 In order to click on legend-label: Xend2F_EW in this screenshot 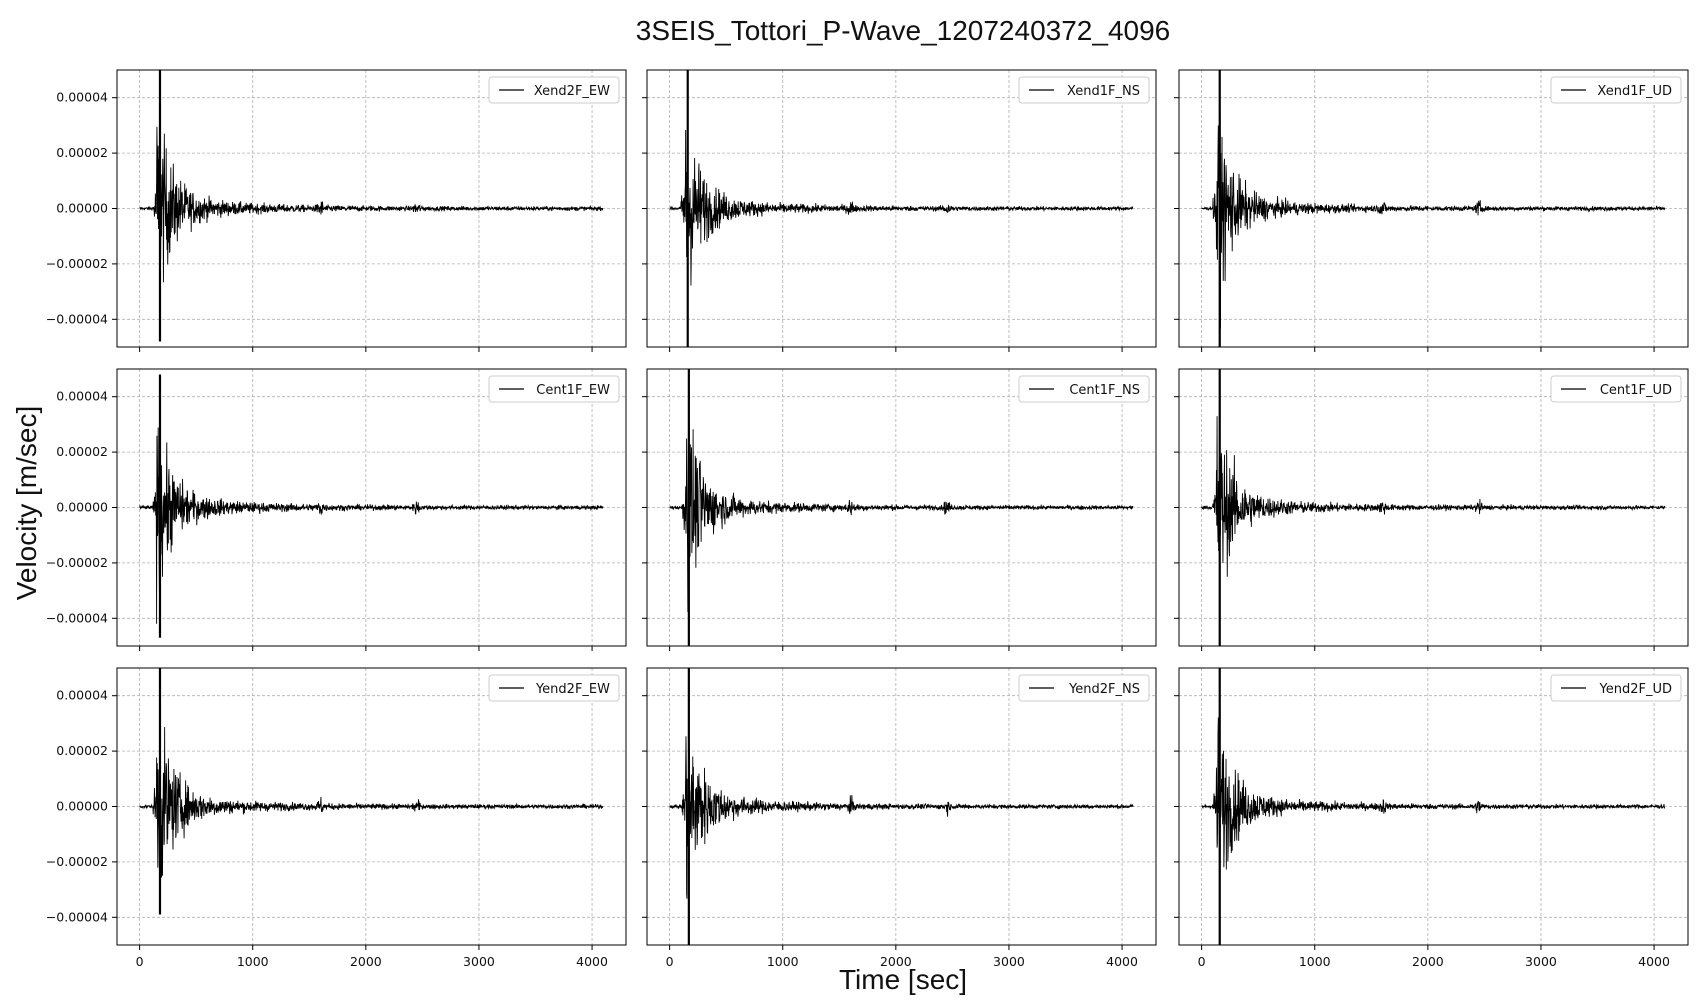, I will do `click(572, 91)`.